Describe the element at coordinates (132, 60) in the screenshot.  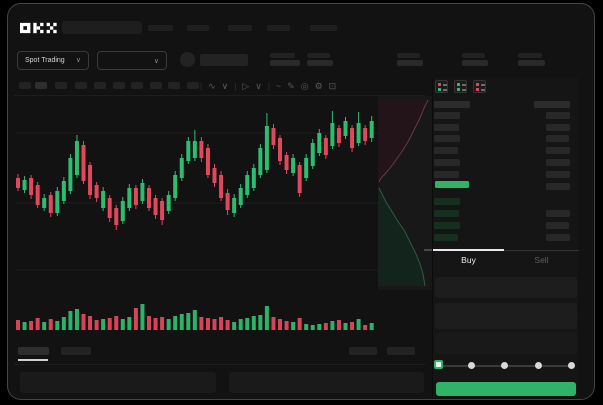
I see `pair-dropdown: ∨` at that location.